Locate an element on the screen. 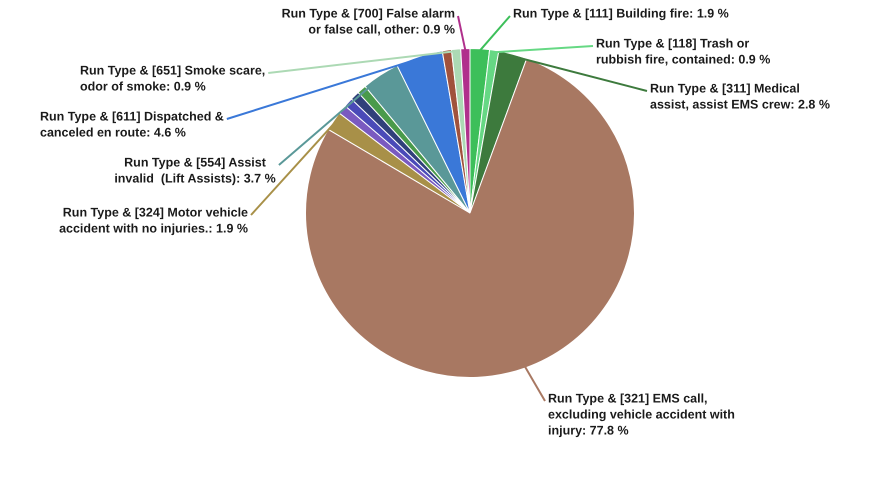 This screenshot has width=872, height=484. slice-label: Run Type & [321] EMS call, excluding vehicle accident with injury: 77.8 % is located at coordinates (641, 415).